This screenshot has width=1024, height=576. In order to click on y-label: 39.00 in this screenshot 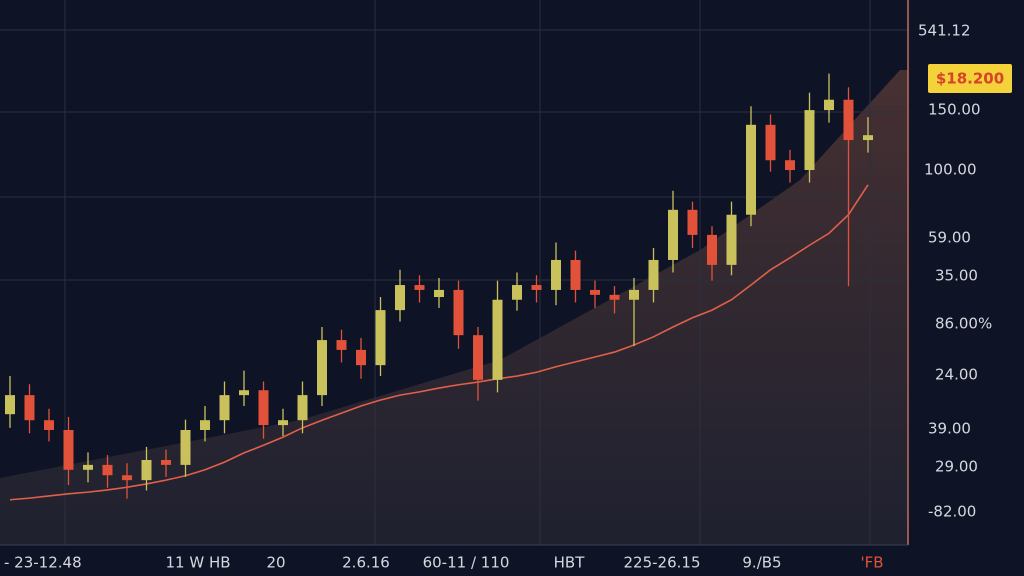, I will do `click(949, 429)`.